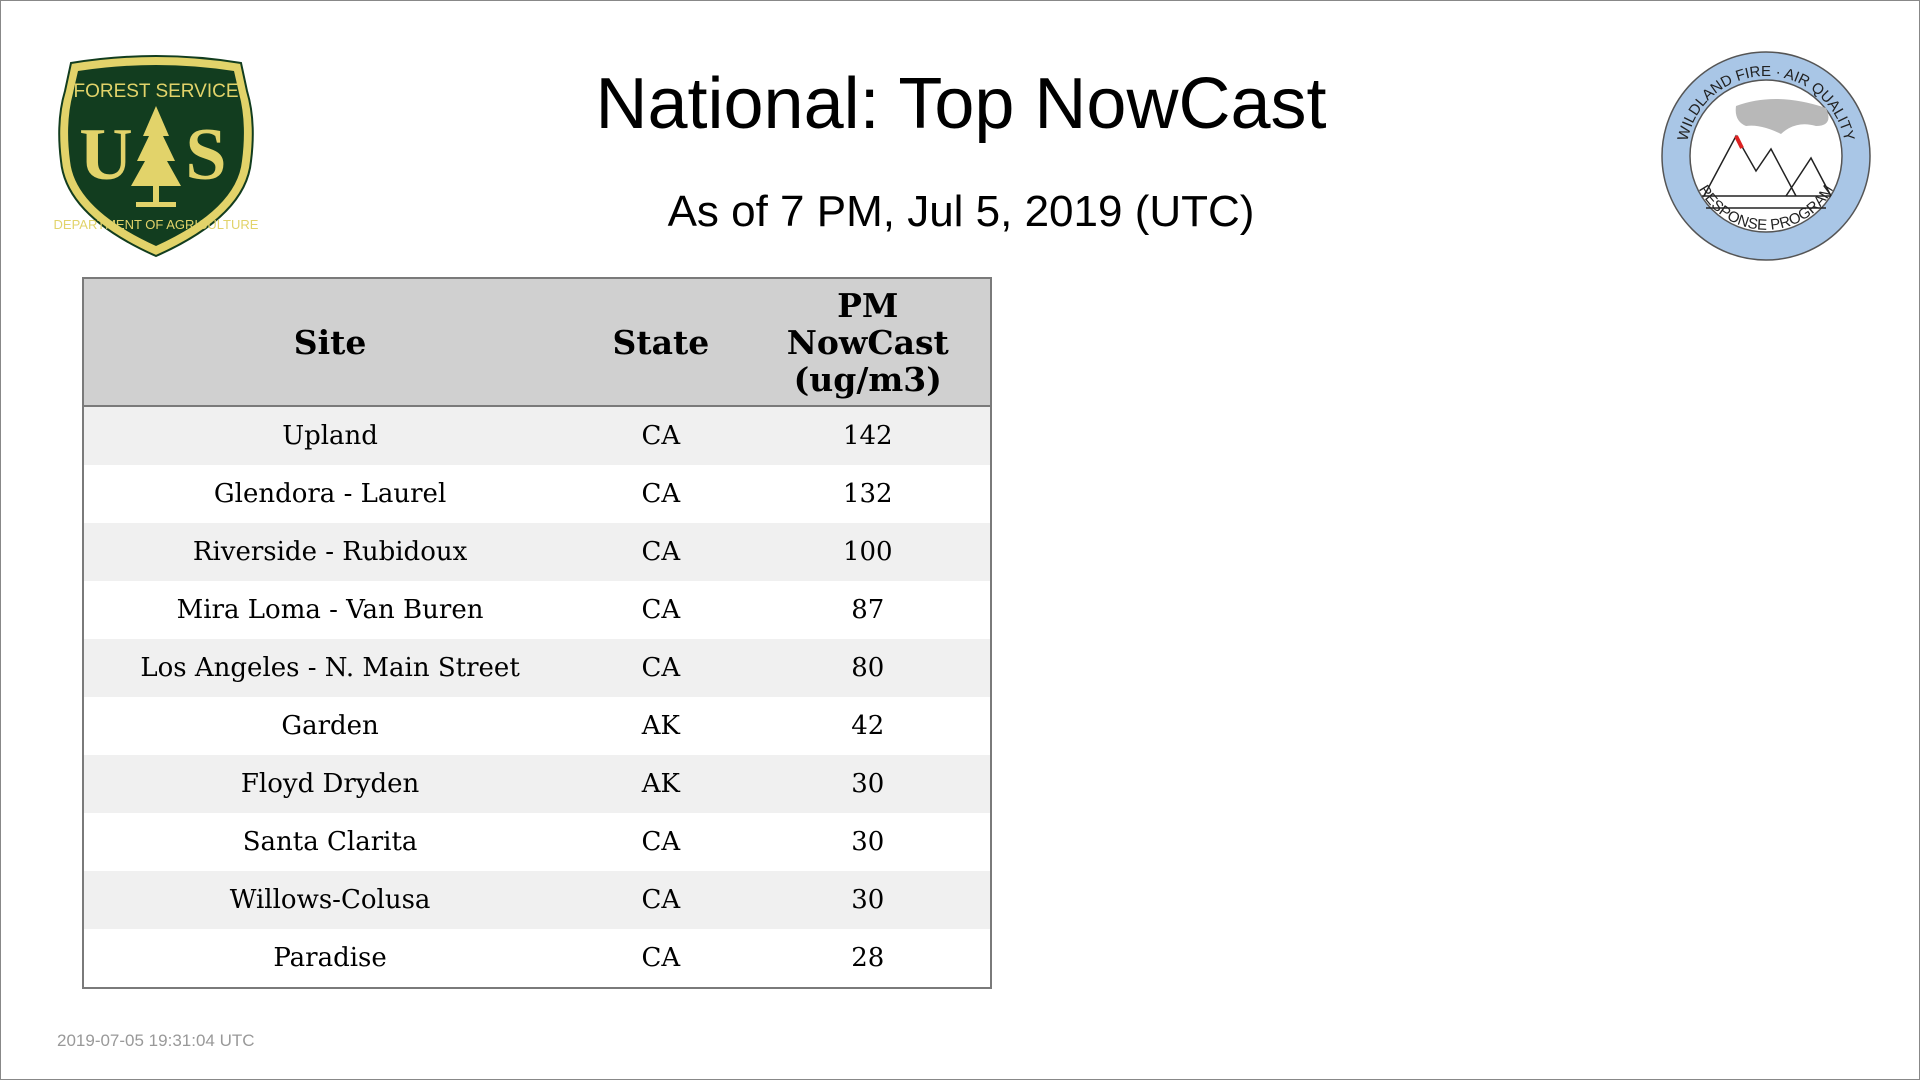 This screenshot has width=1920, height=1080. Describe the element at coordinates (205, 155) in the screenshot. I see `svg-text: S` at that location.